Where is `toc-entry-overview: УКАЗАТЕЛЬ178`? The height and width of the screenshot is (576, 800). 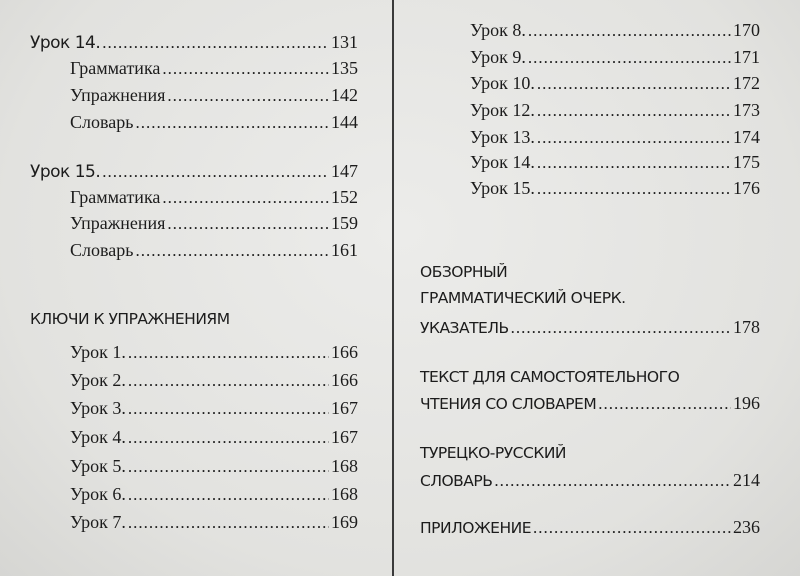
toc-entry-overview: УКАЗАТЕЛЬ178 is located at coordinates (590, 327).